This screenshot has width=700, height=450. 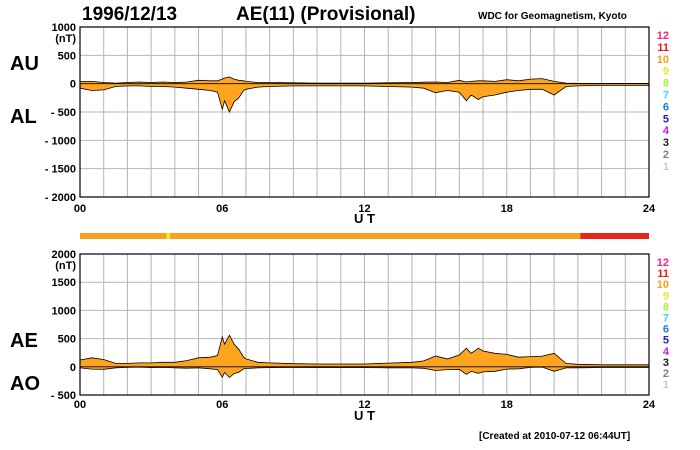 What do you see at coordinates (24, 341) in the screenshot?
I see `series-label-ae: AE` at bounding box center [24, 341].